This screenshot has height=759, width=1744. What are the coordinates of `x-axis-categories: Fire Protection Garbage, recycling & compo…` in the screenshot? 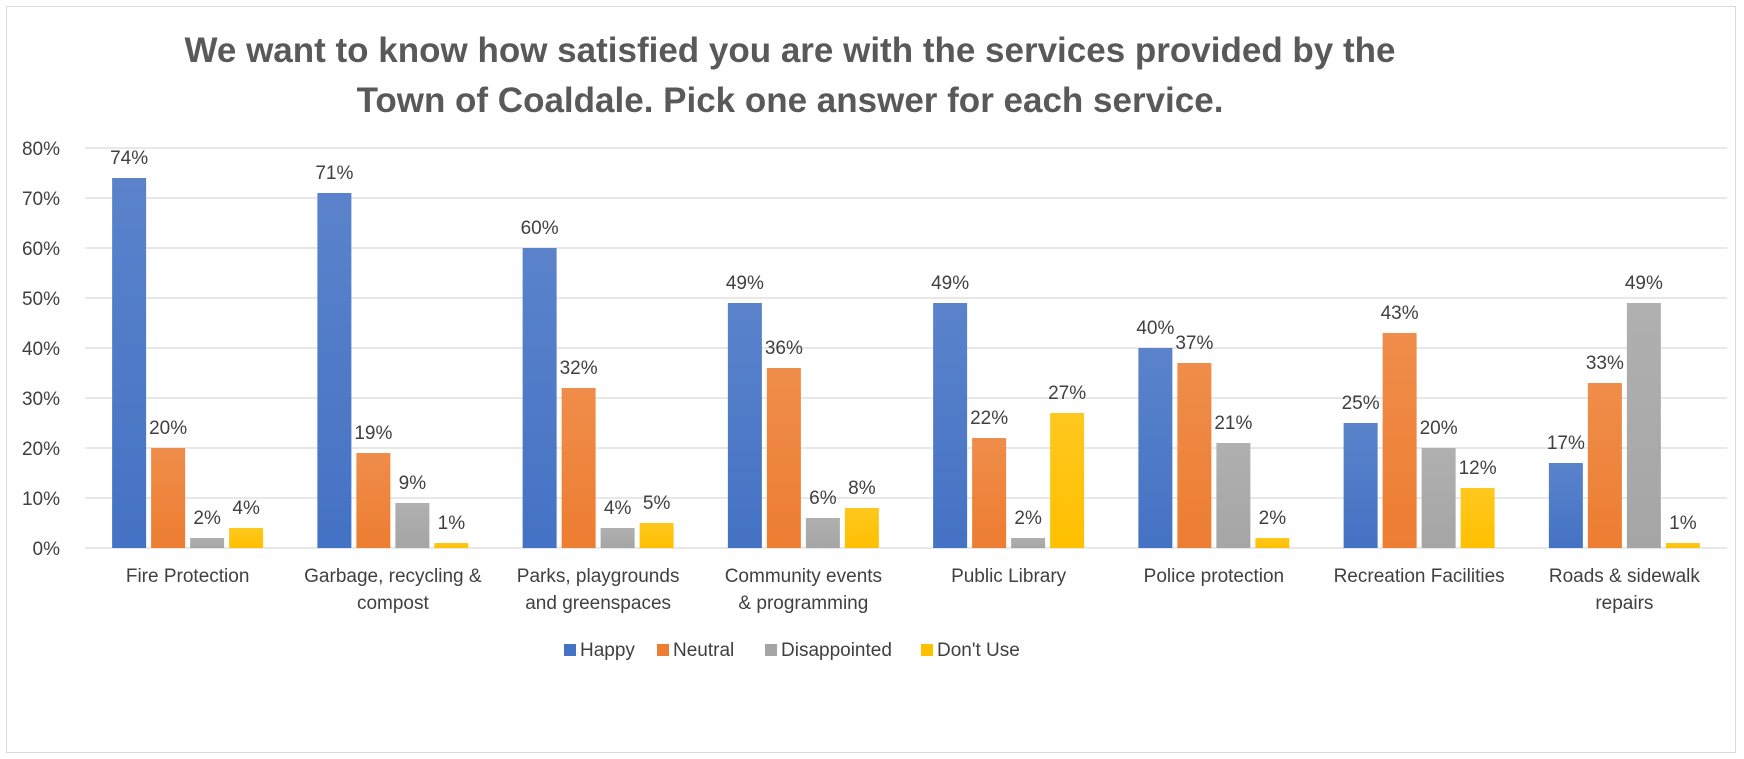 It's located at (913, 590).